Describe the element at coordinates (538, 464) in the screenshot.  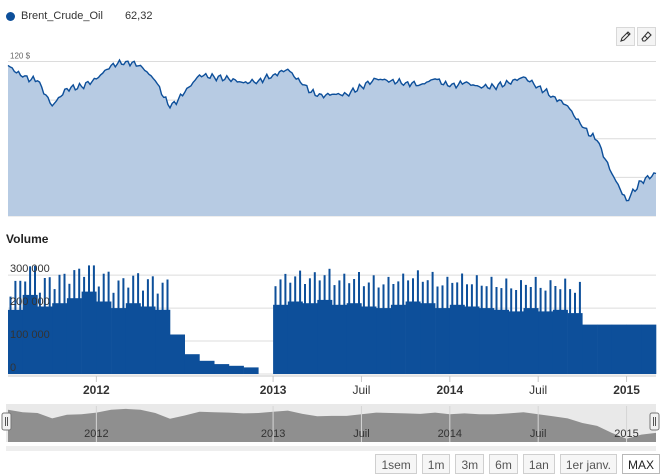
I see `range-button-1an: 1an` at that location.